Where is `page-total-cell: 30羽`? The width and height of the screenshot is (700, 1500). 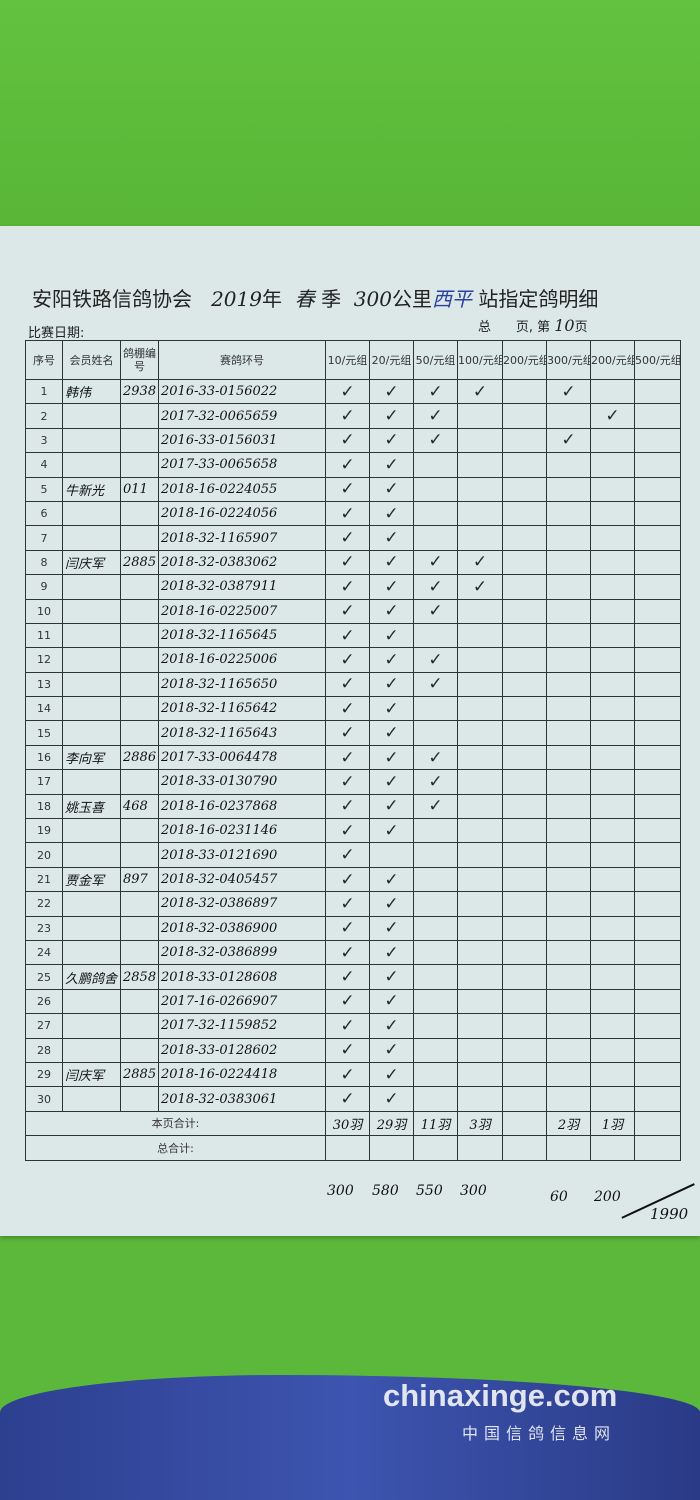
page-total-cell: 30羽 is located at coordinates (347, 1123).